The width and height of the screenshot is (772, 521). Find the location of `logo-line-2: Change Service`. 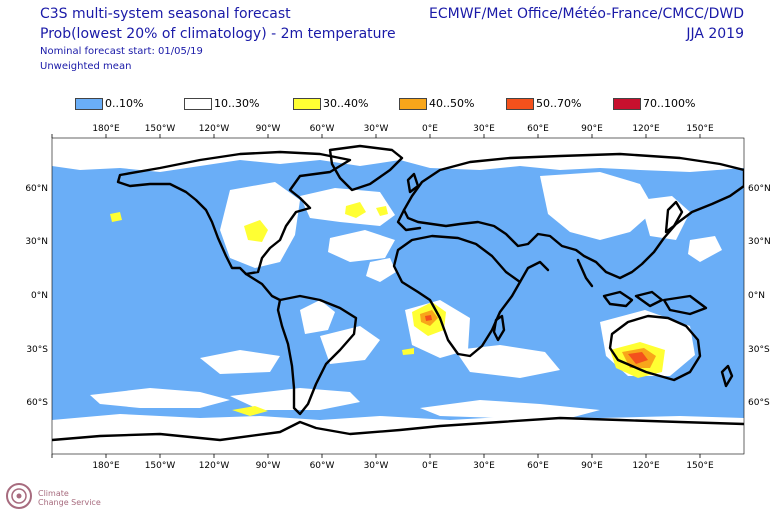

logo-line-2: Change Service is located at coordinates (69, 502).